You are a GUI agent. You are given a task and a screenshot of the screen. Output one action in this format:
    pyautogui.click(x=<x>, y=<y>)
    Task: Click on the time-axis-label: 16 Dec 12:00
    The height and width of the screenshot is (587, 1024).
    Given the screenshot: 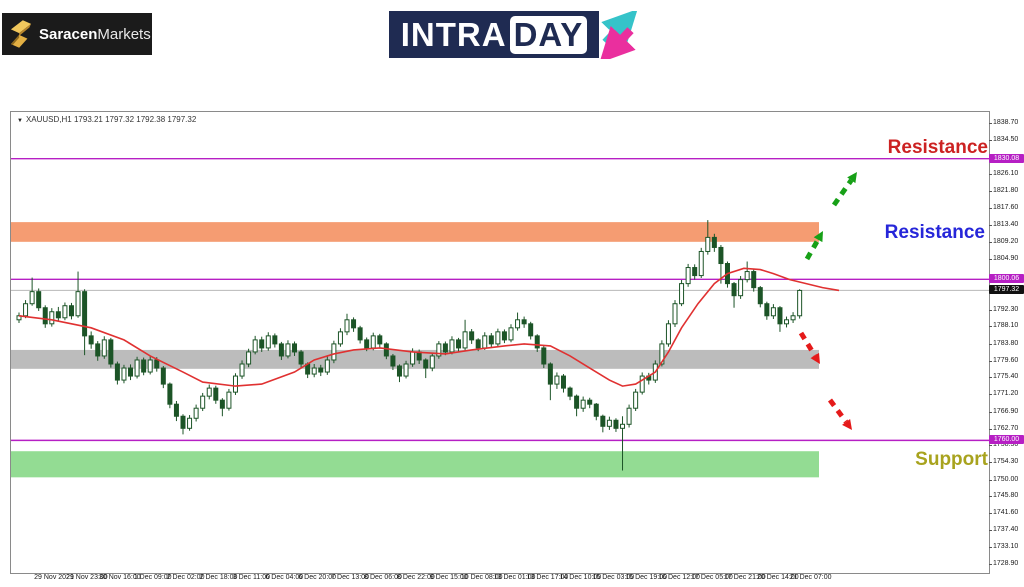 What is the action you would take?
    pyautogui.click(x=679, y=577)
    